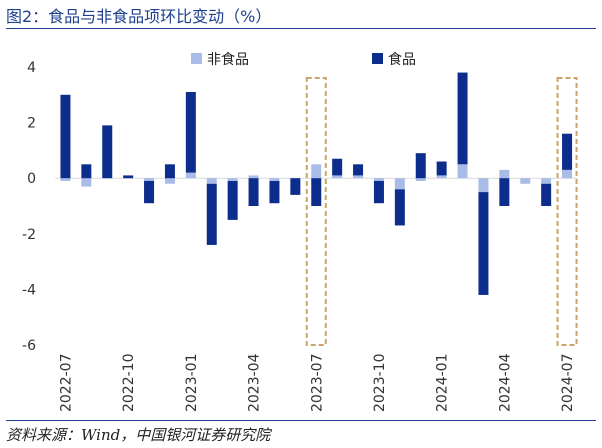  Describe the element at coordinates (301, 420) in the screenshot. I see `bottom-divider` at that location.